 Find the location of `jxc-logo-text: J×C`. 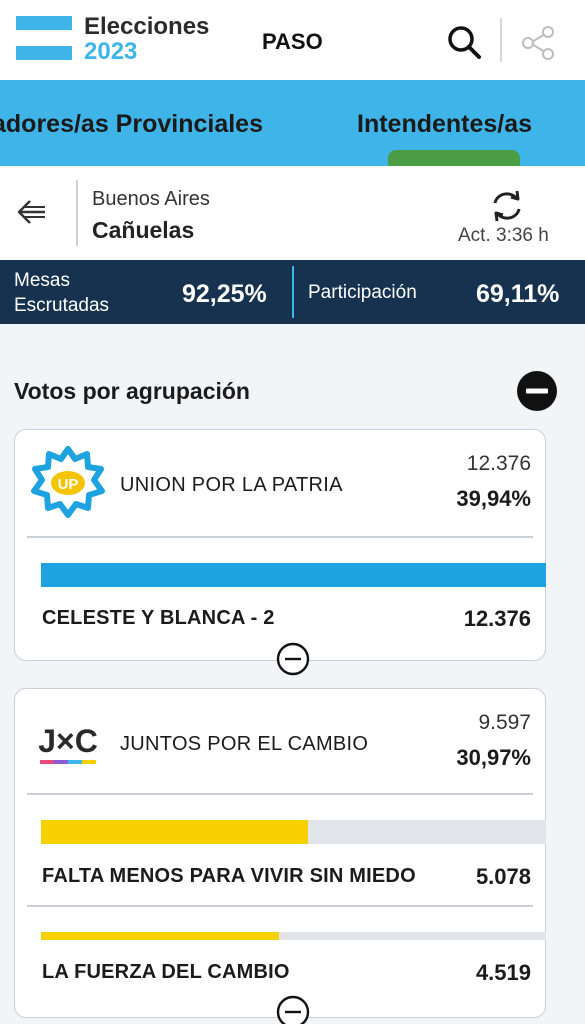

jxc-logo-text: J×C is located at coordinates (68, 741).